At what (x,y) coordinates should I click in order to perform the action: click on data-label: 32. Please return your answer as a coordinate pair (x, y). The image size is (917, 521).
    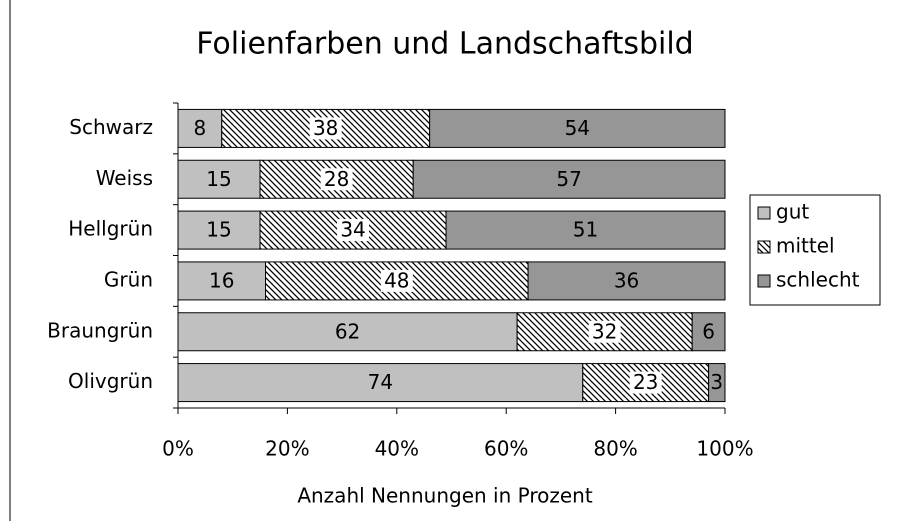
    Looking at the image, I should click on (604, 331).